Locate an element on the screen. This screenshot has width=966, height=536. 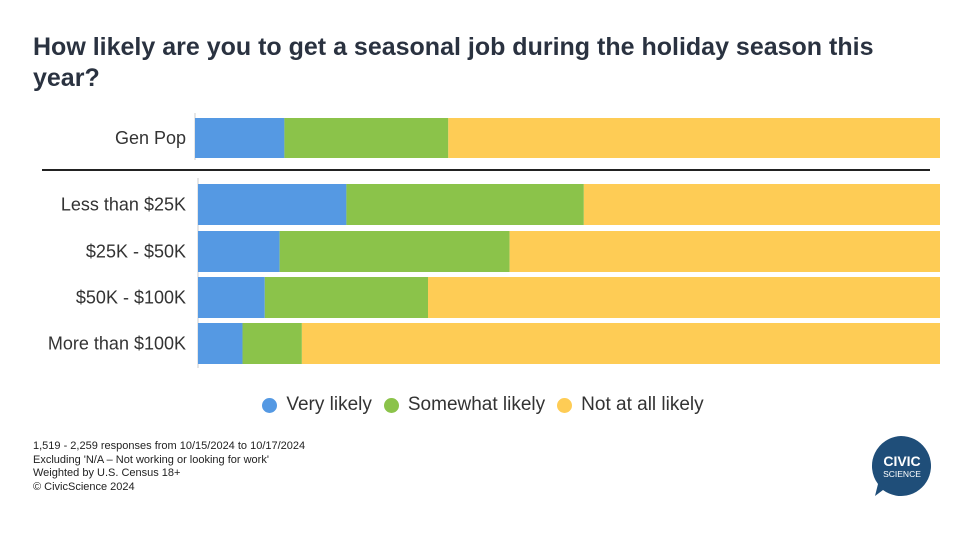
category-label: Less than $25K is located at coordinates (123, 205).